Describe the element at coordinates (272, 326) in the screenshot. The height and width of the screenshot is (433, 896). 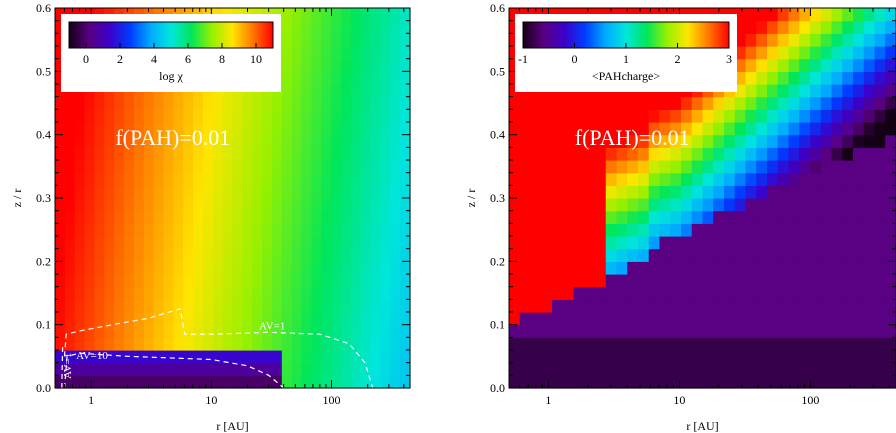
I see `av1-label: AV=1` at that location.